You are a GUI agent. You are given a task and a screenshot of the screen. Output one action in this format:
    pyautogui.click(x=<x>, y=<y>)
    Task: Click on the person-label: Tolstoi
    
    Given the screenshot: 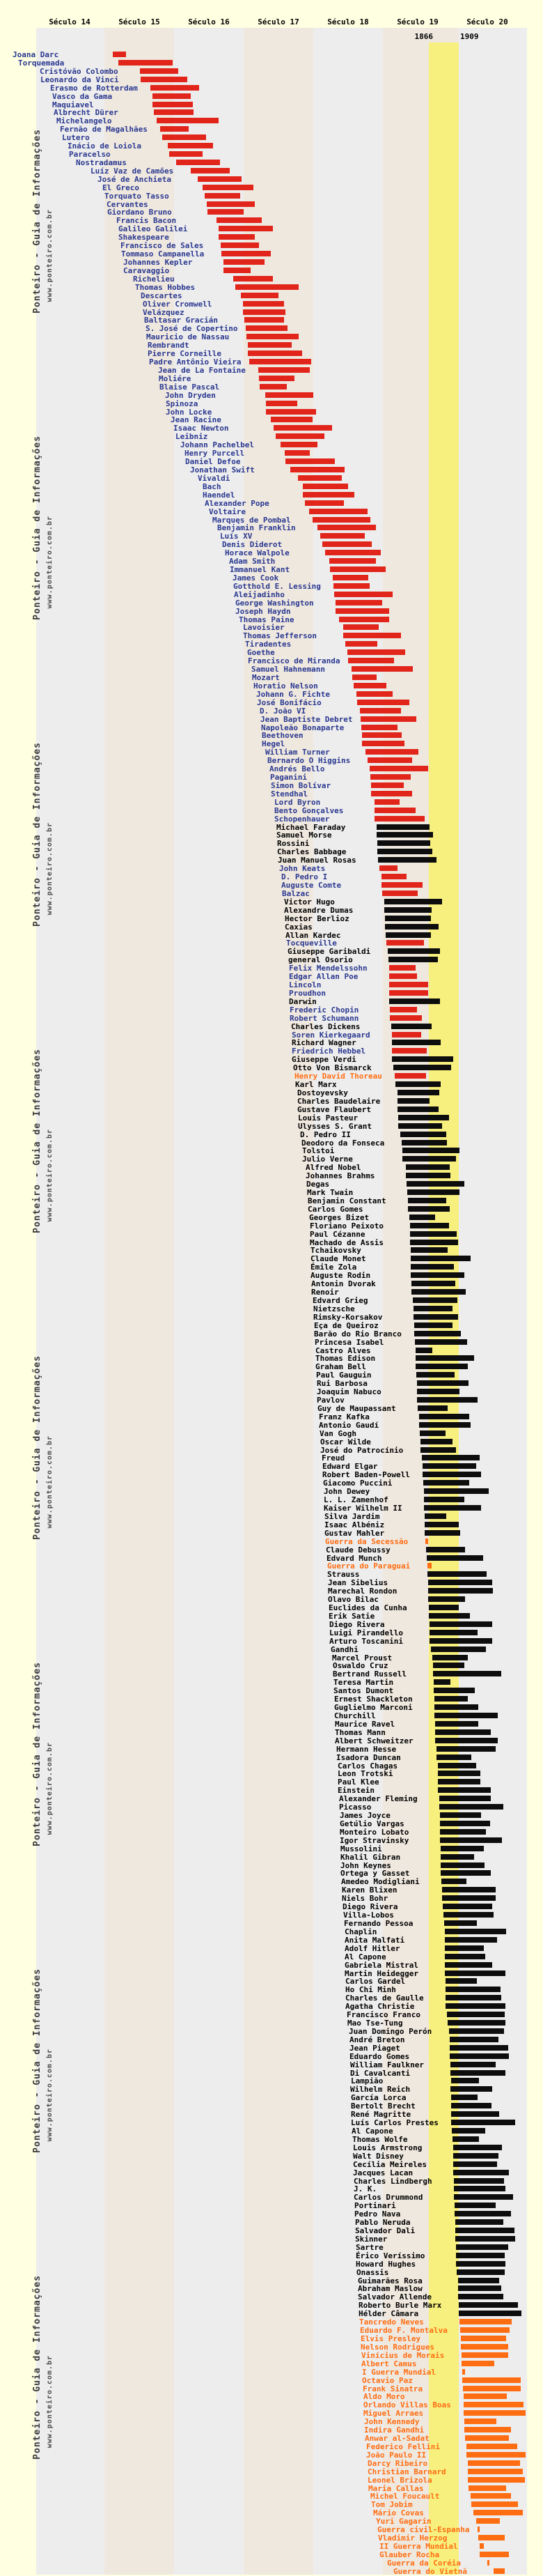 What is the action you would take?
    pyautogui.click(x=318, y=1150)
    